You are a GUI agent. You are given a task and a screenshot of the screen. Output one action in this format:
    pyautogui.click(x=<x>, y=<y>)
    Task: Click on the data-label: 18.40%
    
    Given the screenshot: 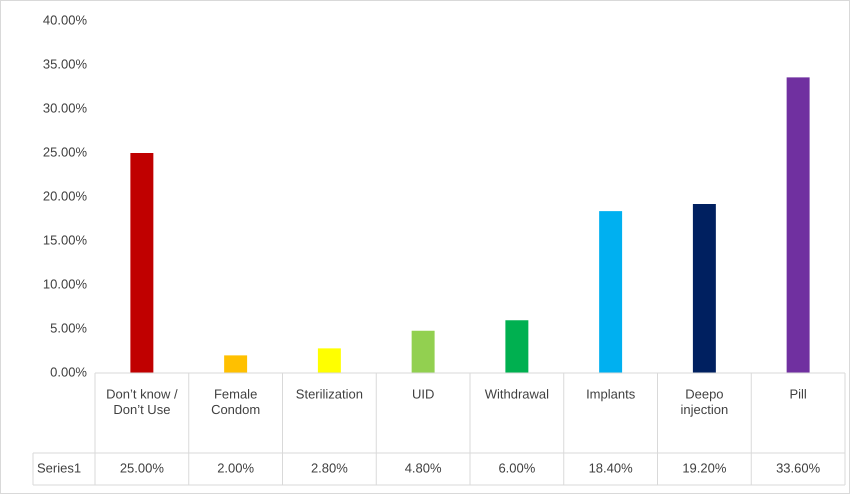 What is the action you would take?
    pyautogui.click(x=611, y=468)
    